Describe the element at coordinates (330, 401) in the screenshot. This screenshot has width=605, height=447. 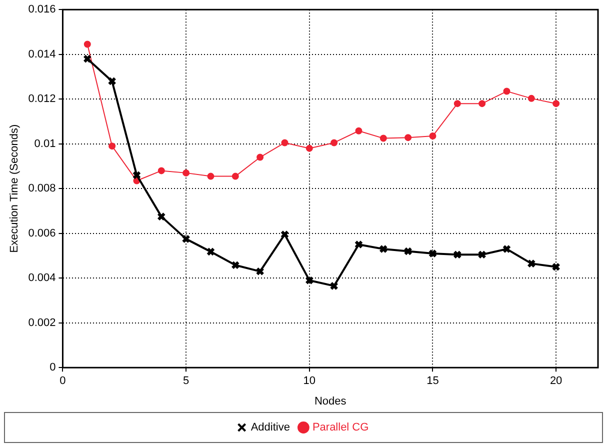
I see `x-axis-title: Nodes` at that location.